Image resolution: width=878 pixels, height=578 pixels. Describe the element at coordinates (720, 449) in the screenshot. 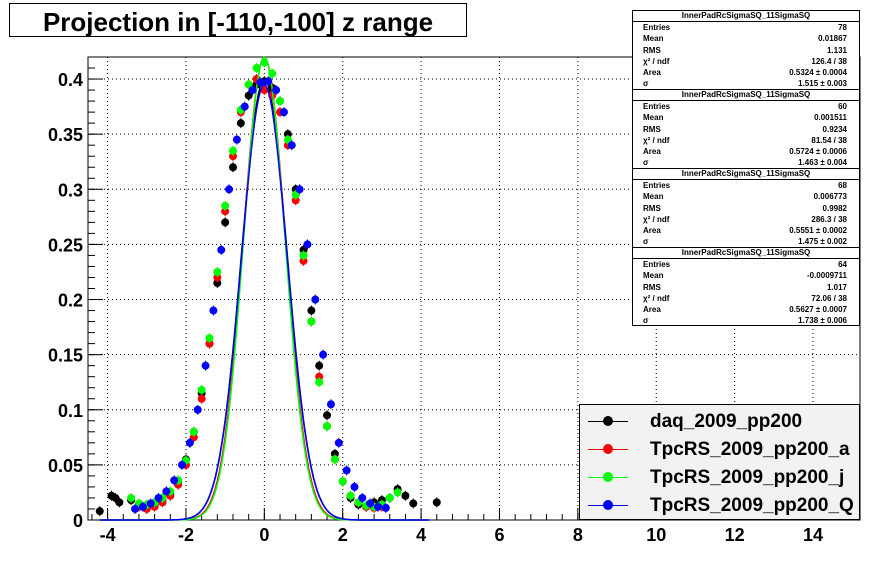

I see `legend-entry: TpcRS_2009_pp200_a` at that location.